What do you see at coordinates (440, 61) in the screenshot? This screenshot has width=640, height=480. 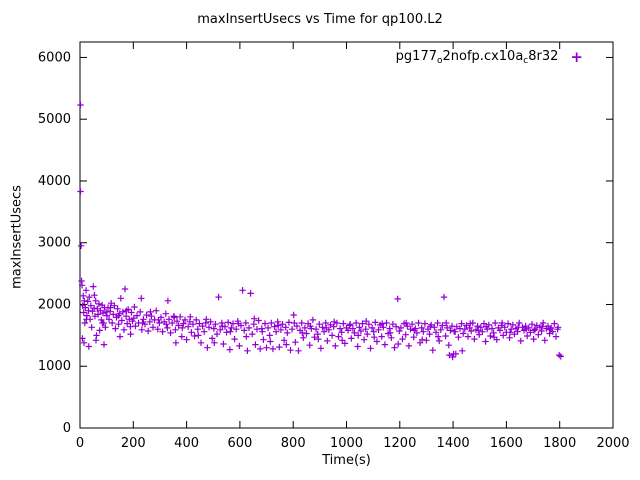 I see `legend-label-part-sub: o` at bounding box center [440, 61].